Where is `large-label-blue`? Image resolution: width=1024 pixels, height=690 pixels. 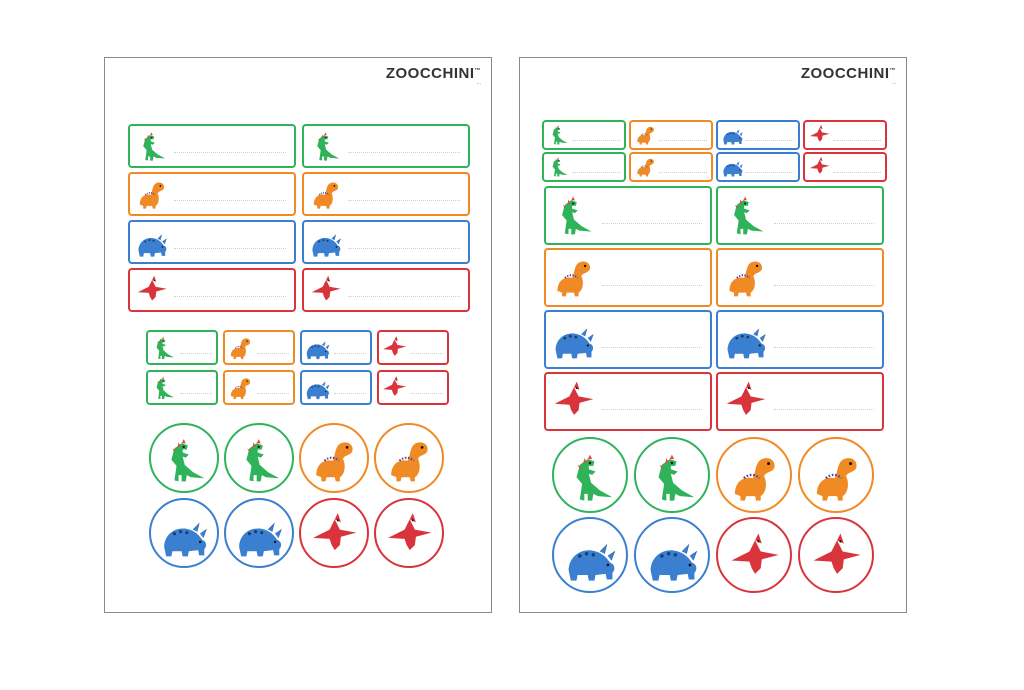
large-label-blue is located at coordinates (386, 242).